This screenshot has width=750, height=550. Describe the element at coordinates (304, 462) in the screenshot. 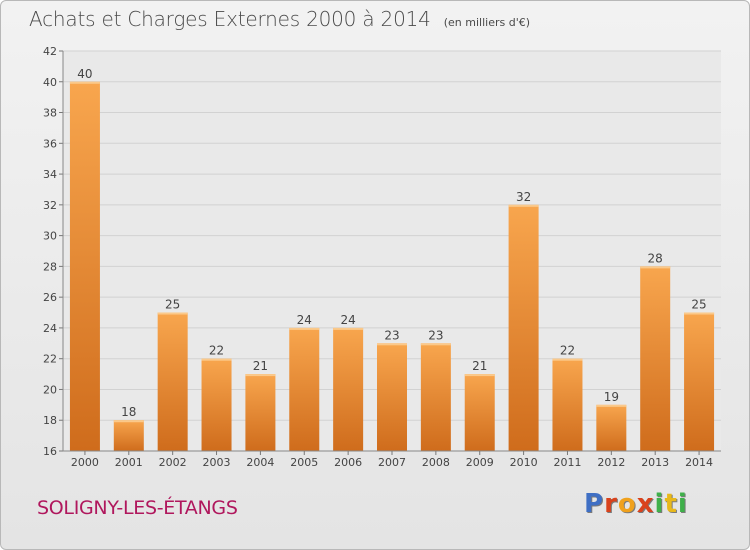

I see `x-tick-label: 2005` at that location.